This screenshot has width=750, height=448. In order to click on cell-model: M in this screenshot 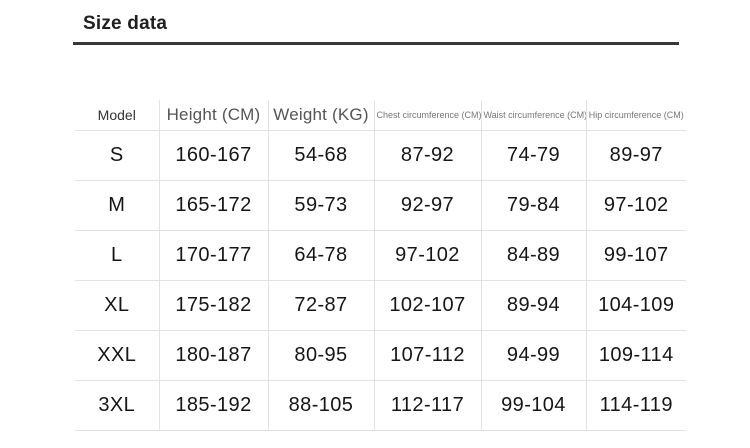, I will do `click(117, 205)`.